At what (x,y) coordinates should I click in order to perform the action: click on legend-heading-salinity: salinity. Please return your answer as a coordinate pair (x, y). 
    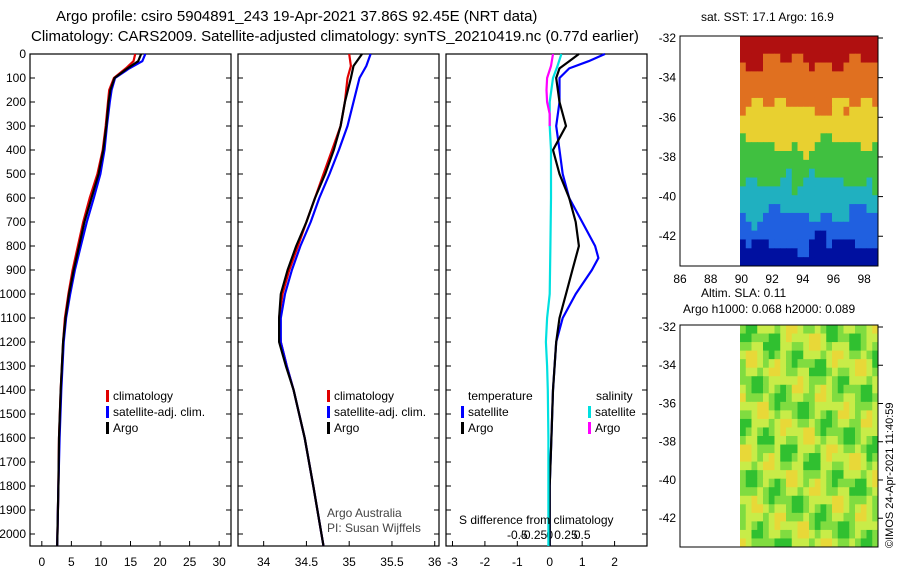
    Looking at the image, I should click on (614, 396).